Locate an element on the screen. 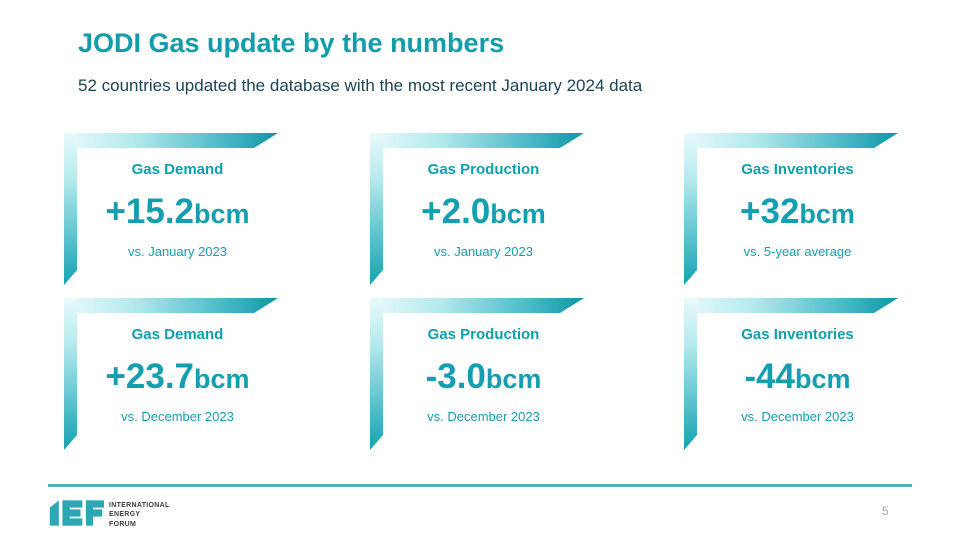  stat-card-gas-inventories-mom: Gas Inventories -44bcm vs. December 2023 is located at coordinates (791, 374).